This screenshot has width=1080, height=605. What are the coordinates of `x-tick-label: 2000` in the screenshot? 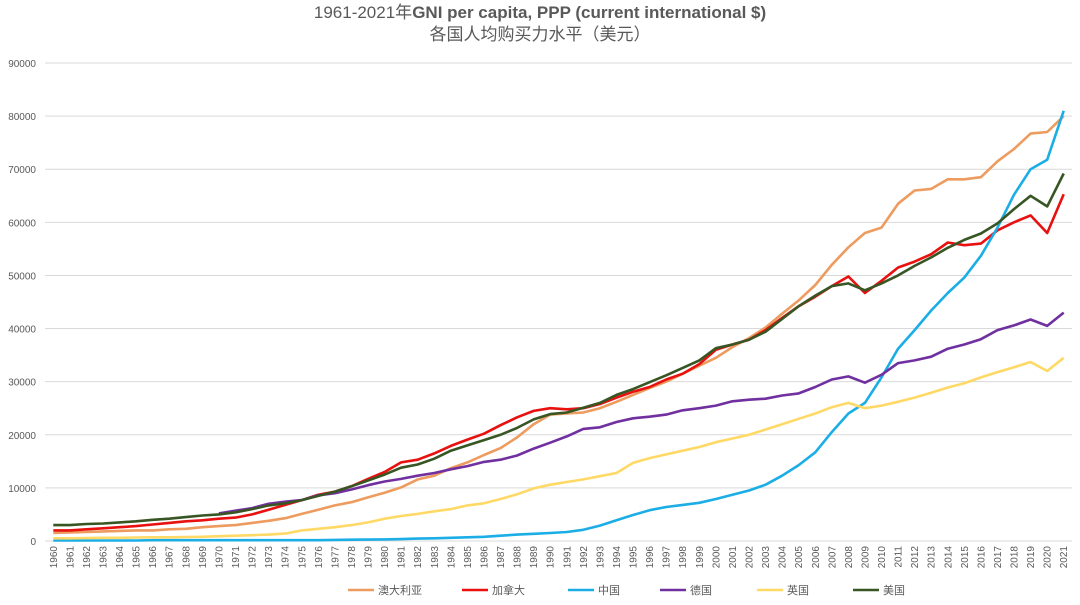 It's located at (716, 557).